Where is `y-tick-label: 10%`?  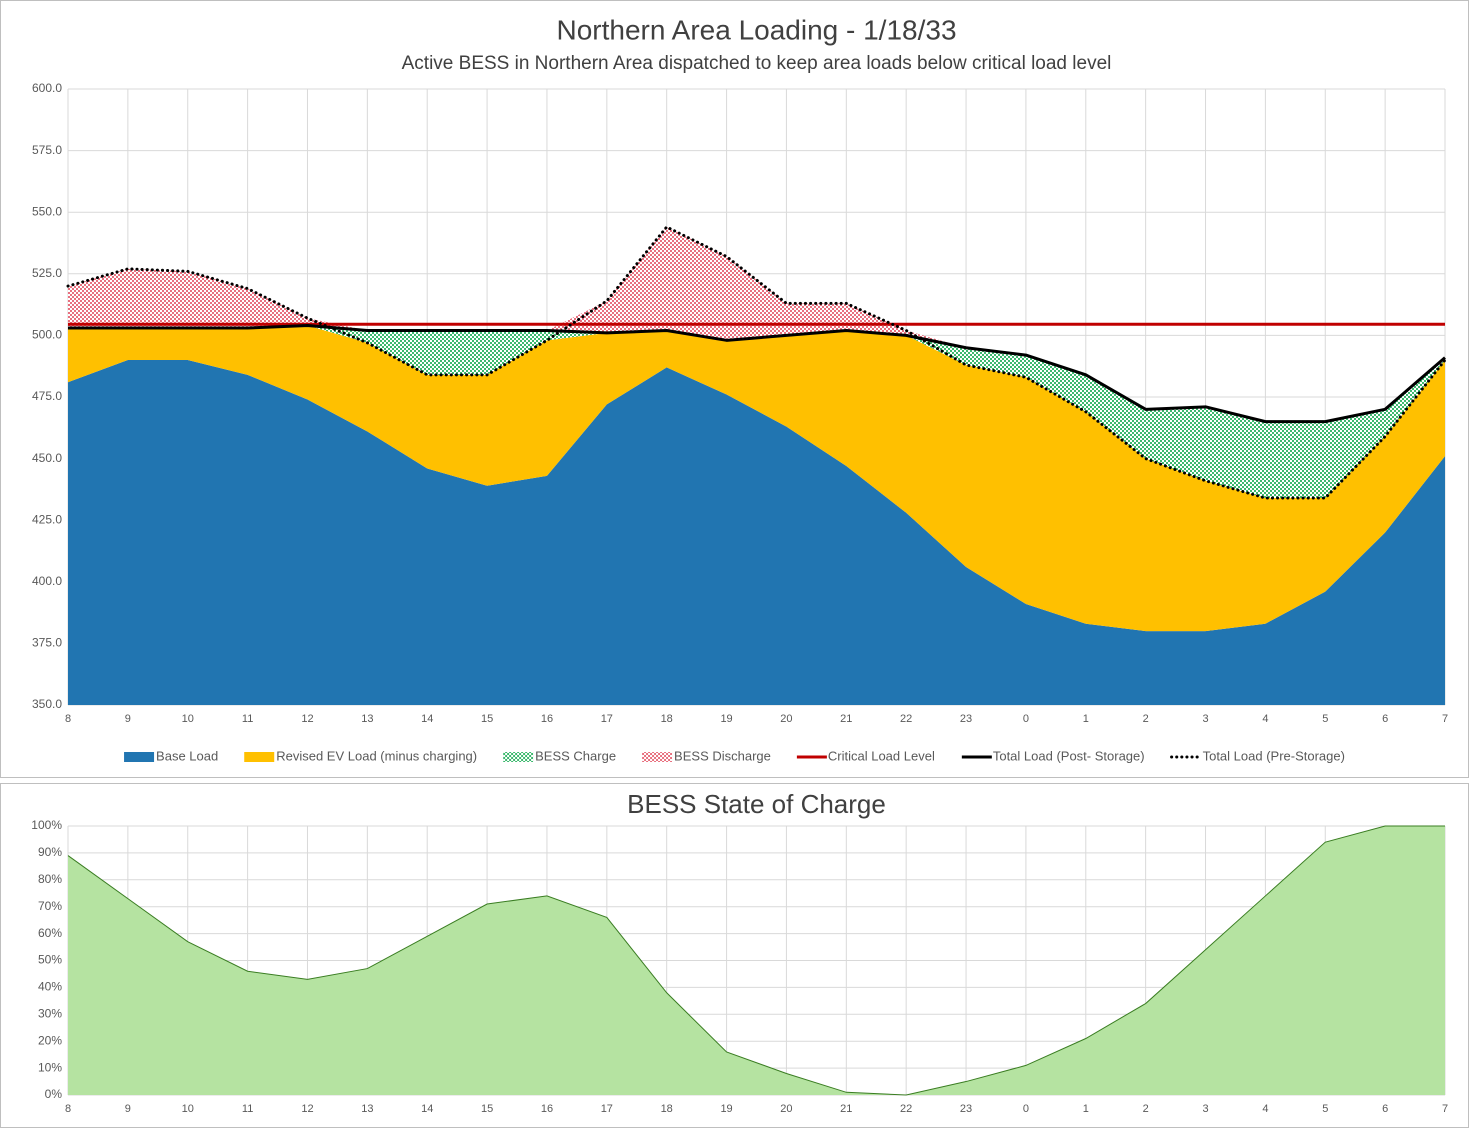
y-tick-label: 10% is located at coordinates (50, 1067).